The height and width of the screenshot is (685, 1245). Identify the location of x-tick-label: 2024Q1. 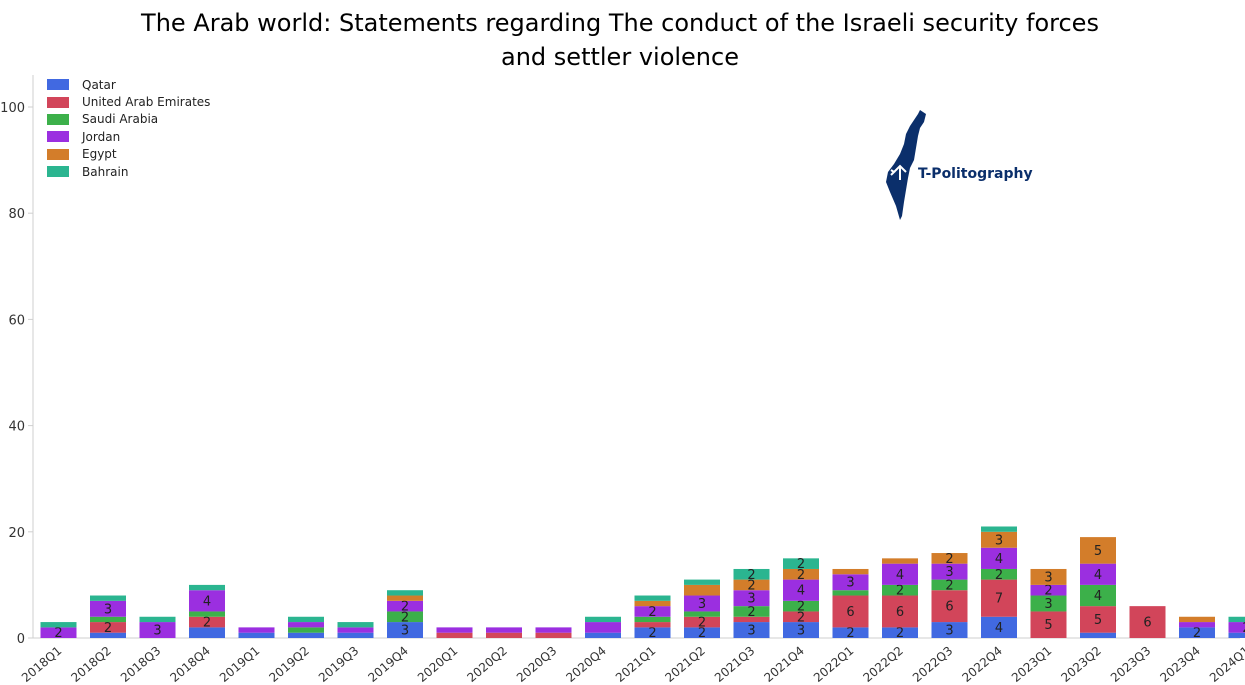
(1226, 664).